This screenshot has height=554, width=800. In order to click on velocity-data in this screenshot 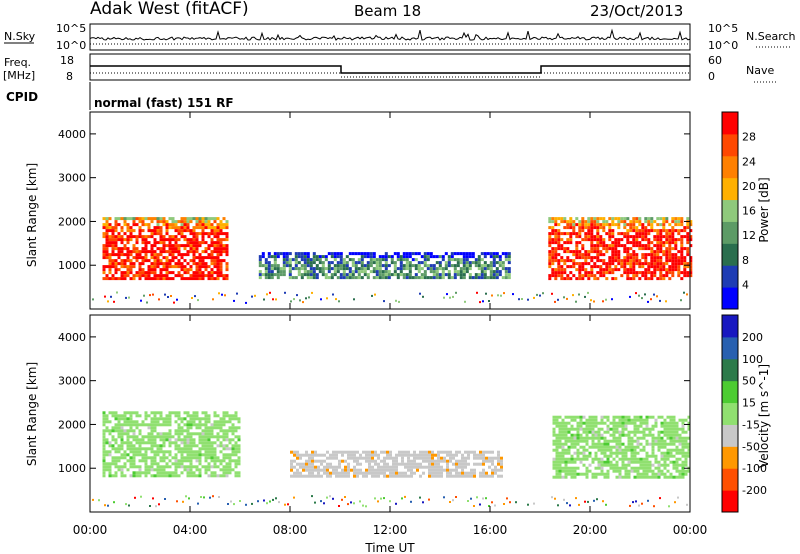, I will do `click(391, 459)`.